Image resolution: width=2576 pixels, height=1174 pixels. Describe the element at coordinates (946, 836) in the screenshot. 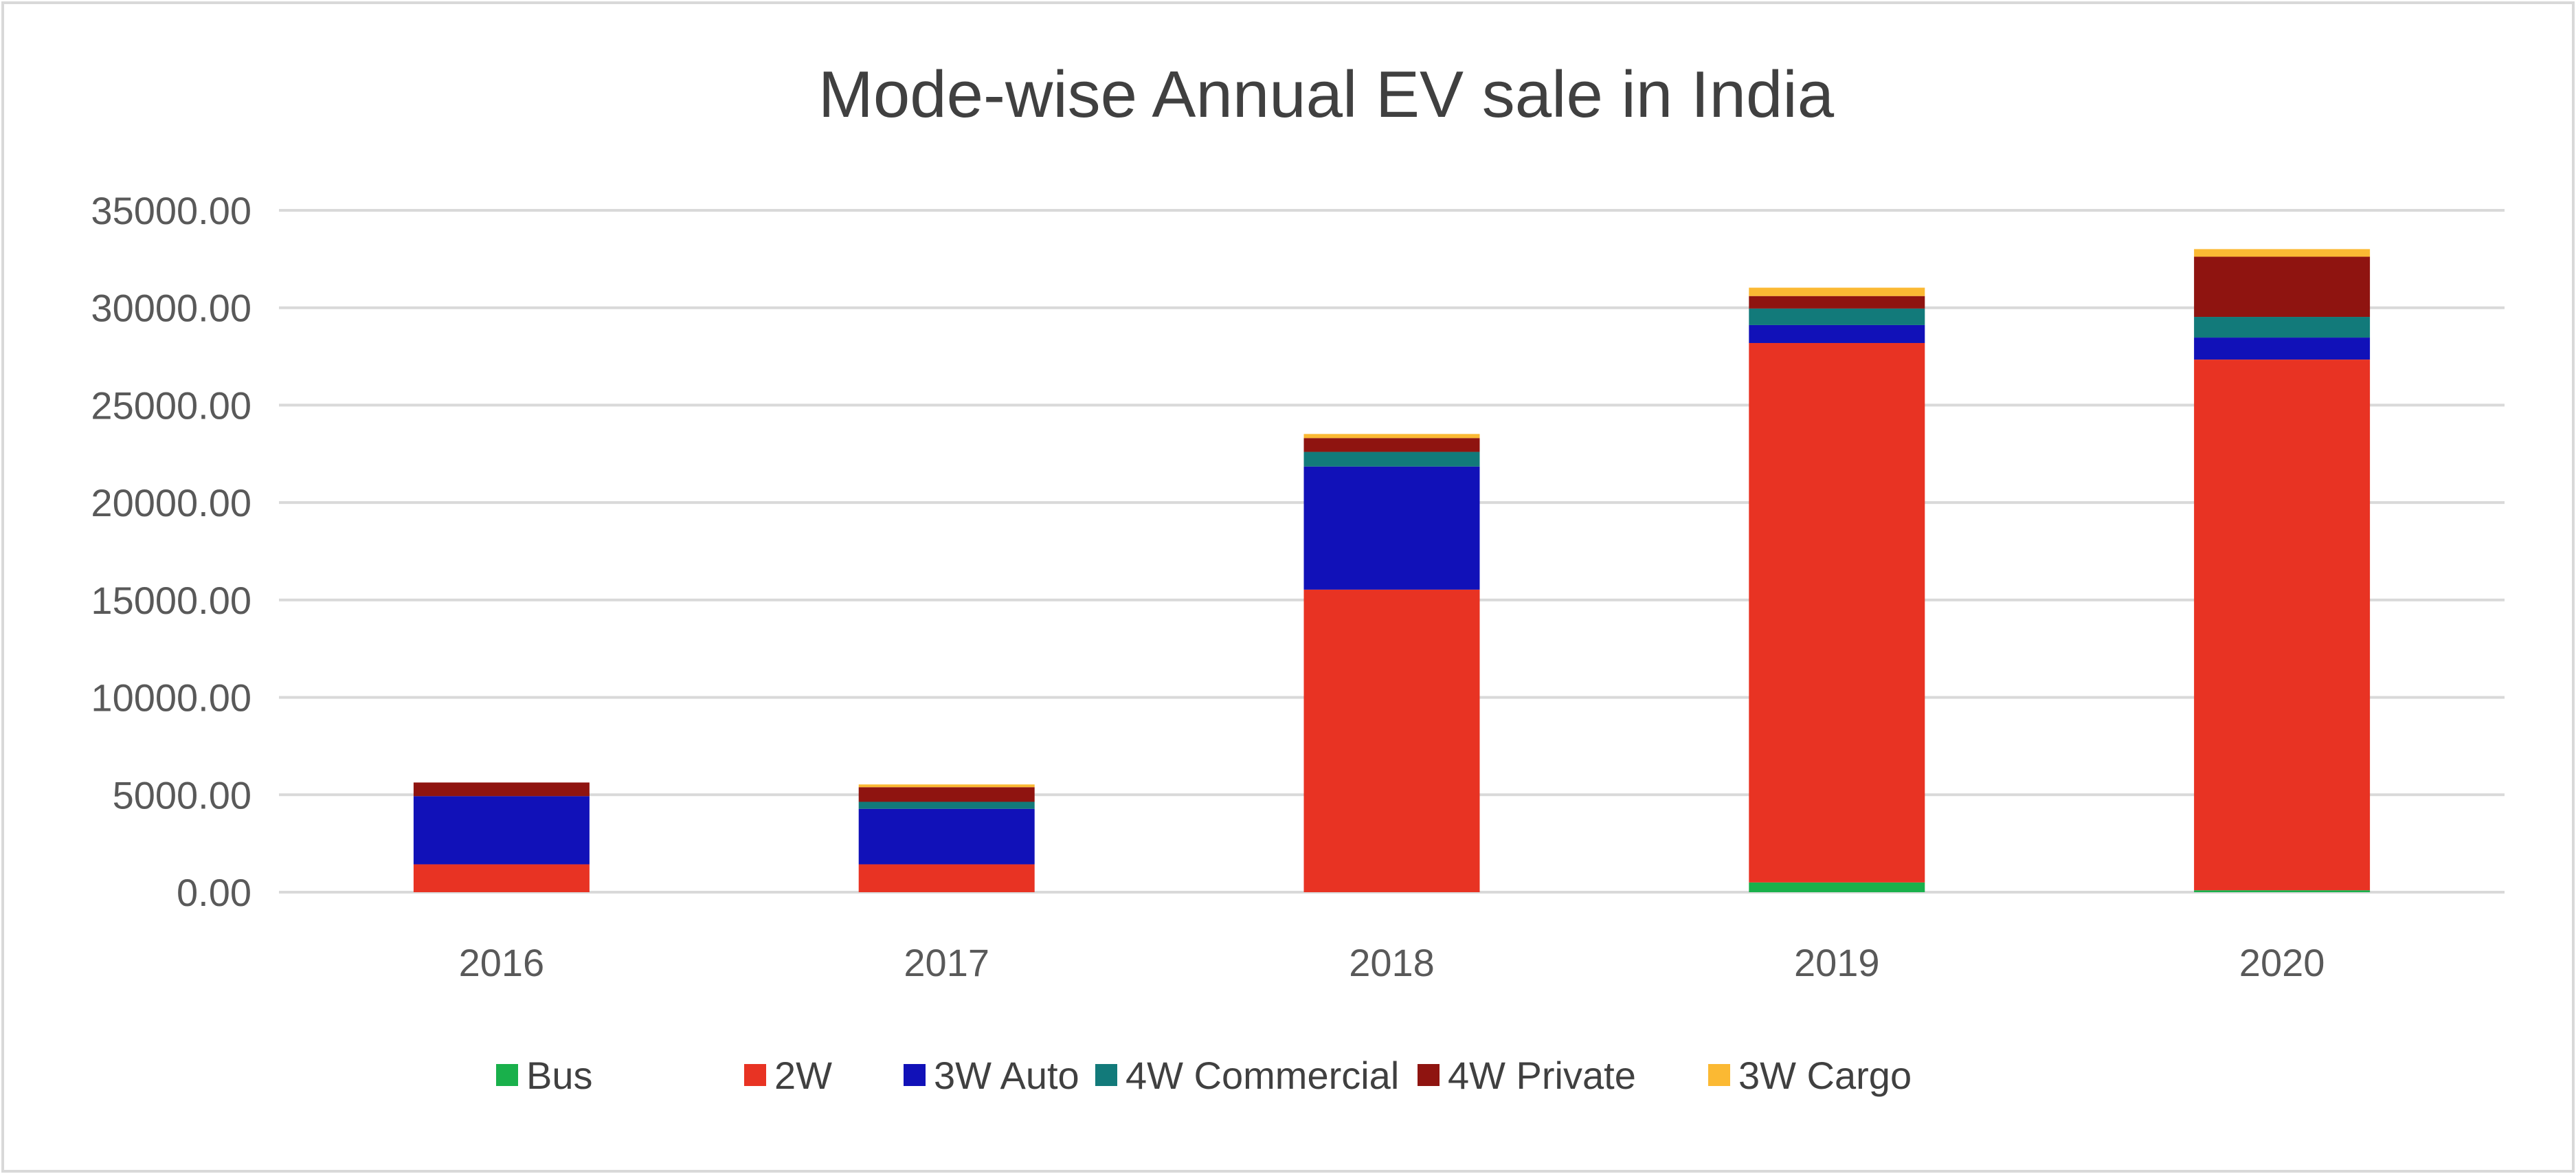

I see `bar-segment-3w-auto-2017` at that location.